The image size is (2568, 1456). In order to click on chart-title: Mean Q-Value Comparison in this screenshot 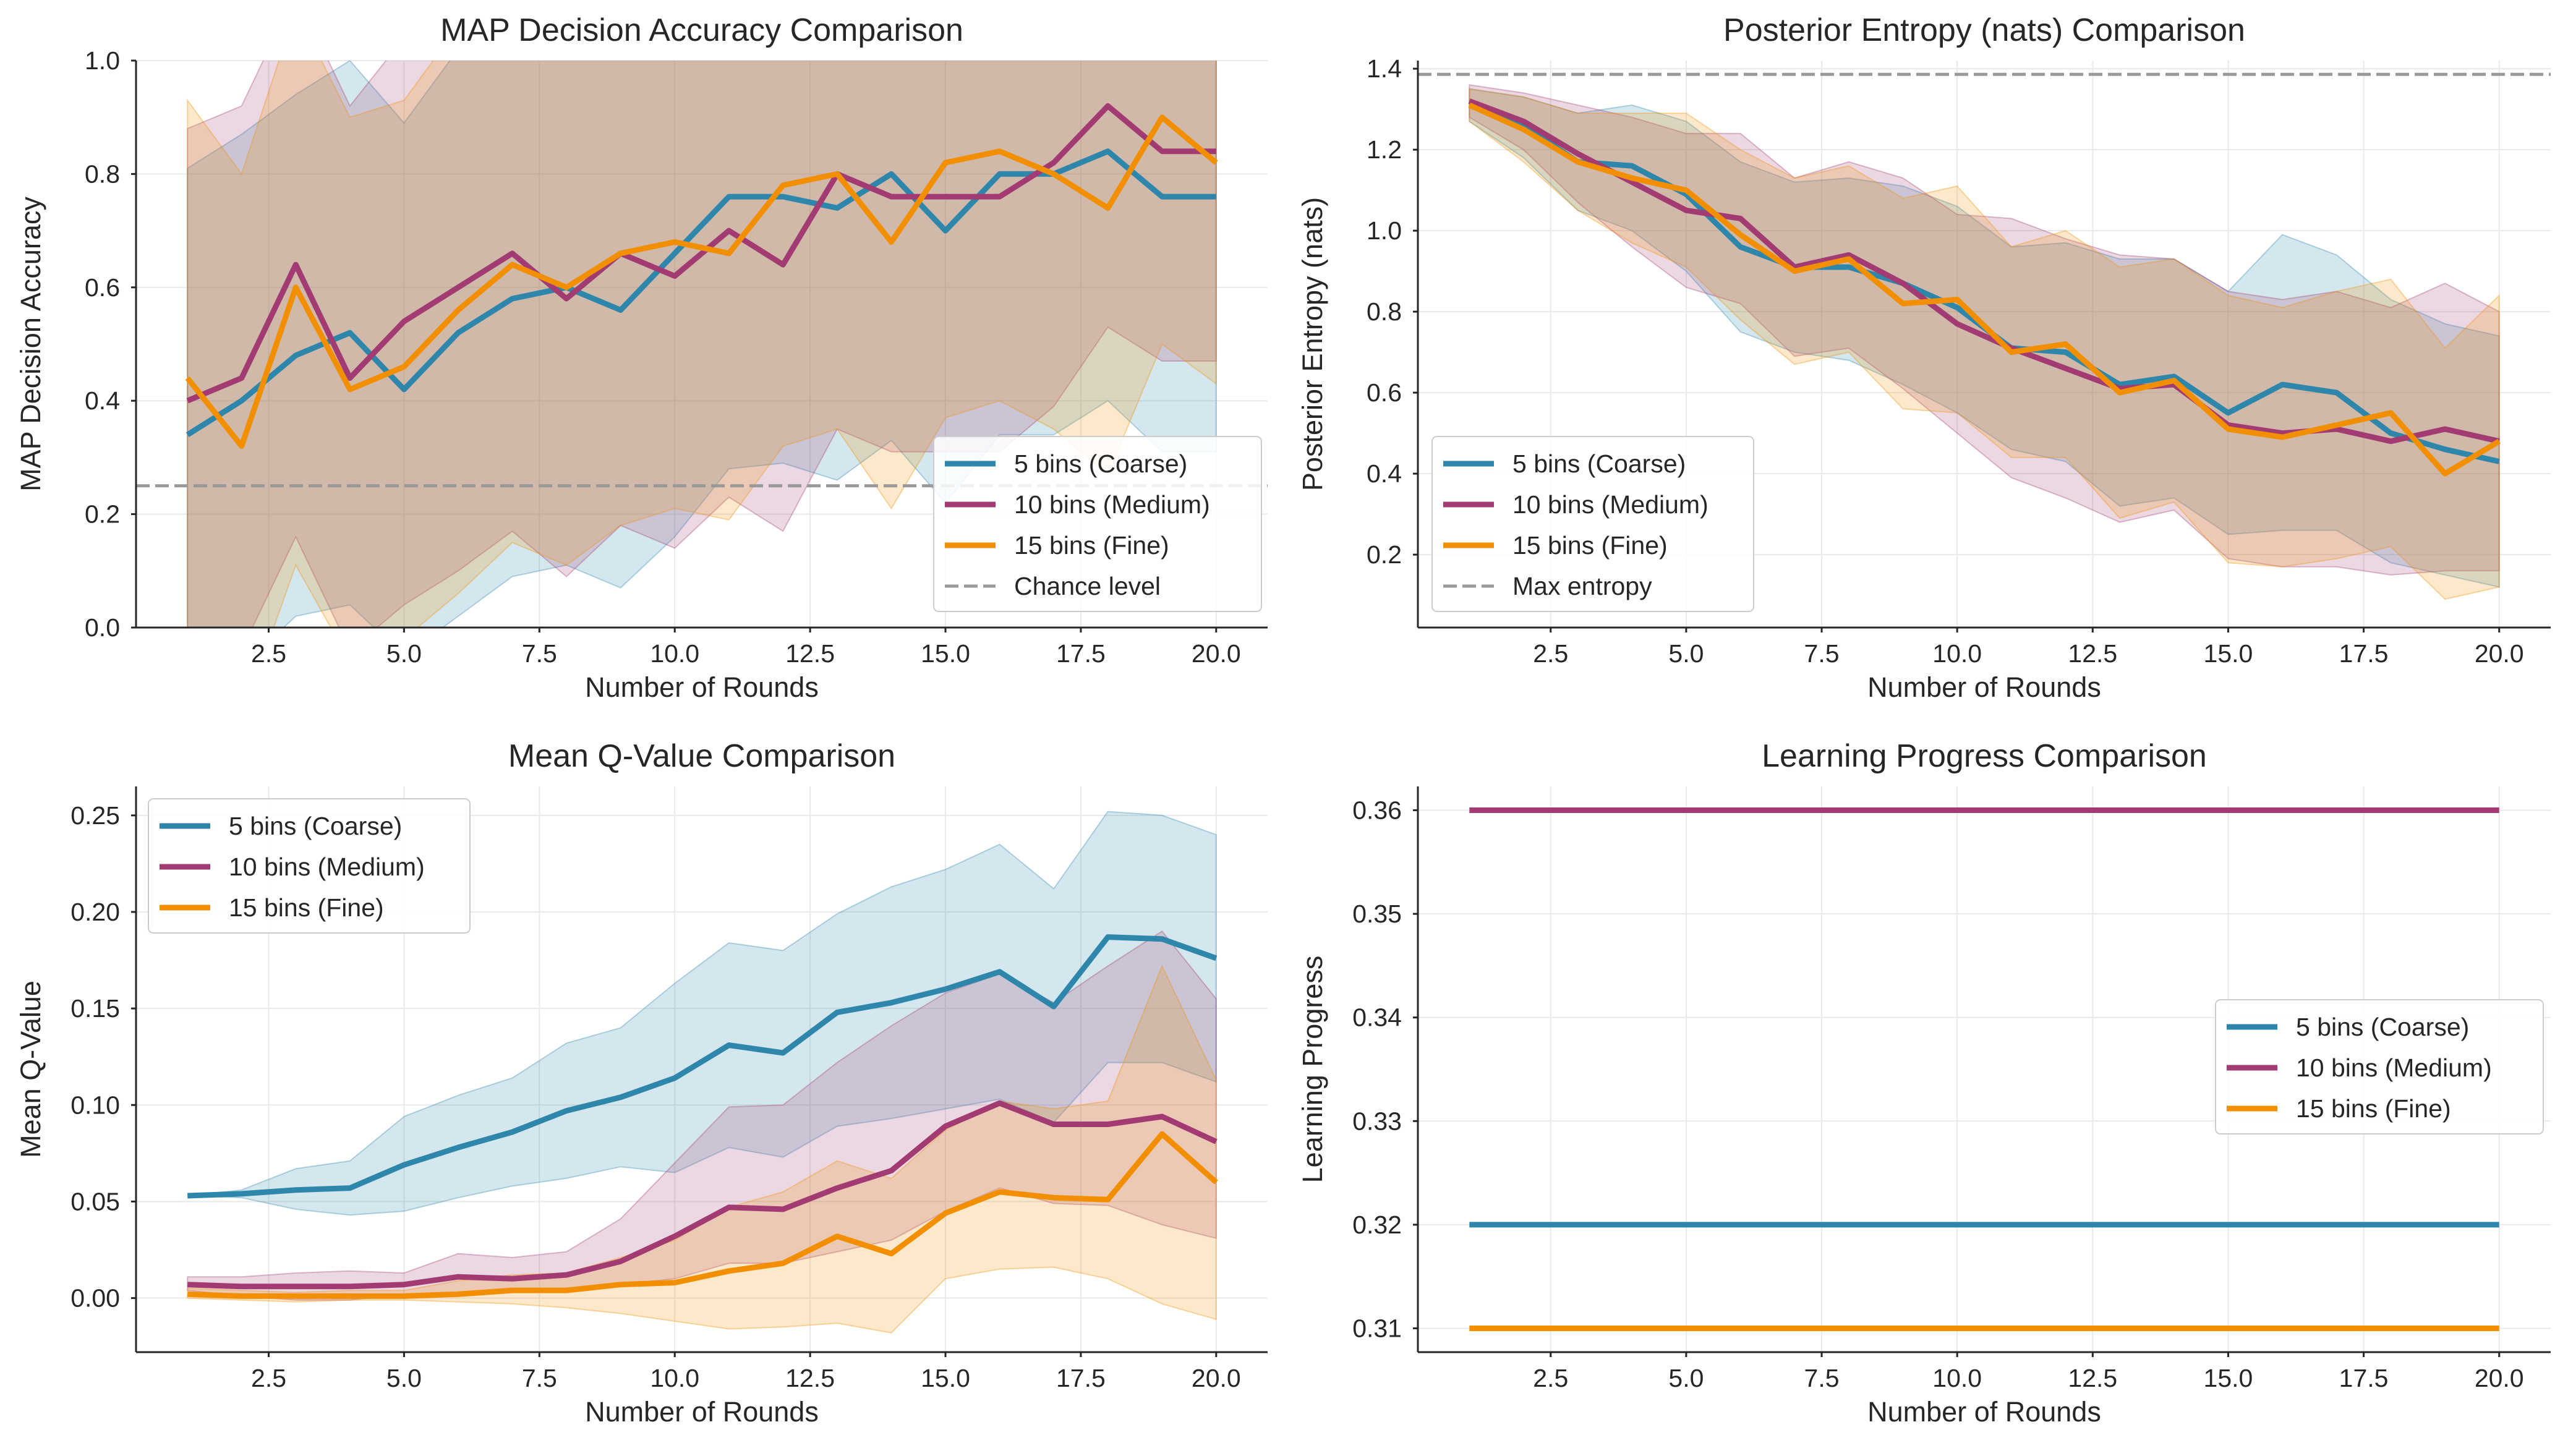, I will do `click(702, 756)`.